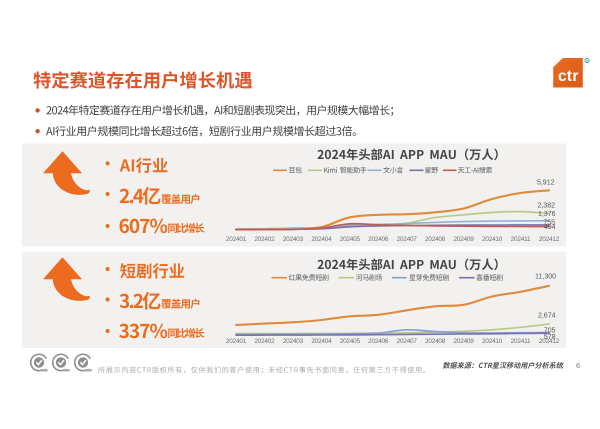  Describe the element at coordinates (587, 61) in the screenshot. I see `svg-text: R` at that location.